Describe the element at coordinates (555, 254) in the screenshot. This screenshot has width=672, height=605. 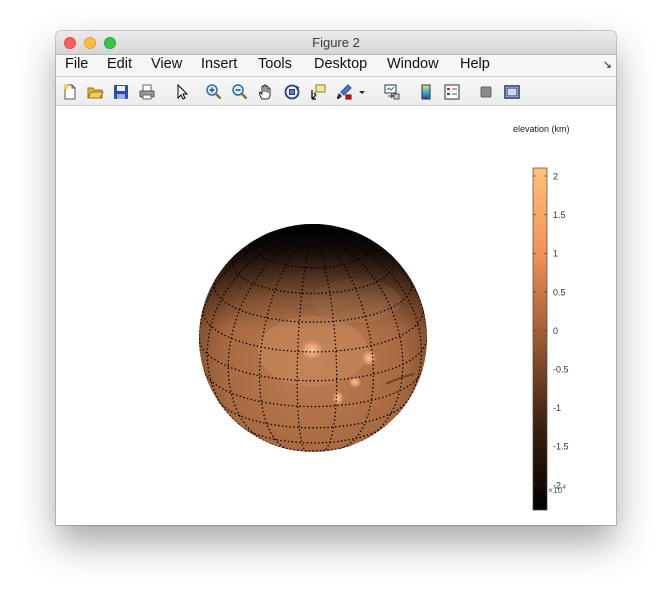
I see `colorbar-tick-label: 1` at that location.